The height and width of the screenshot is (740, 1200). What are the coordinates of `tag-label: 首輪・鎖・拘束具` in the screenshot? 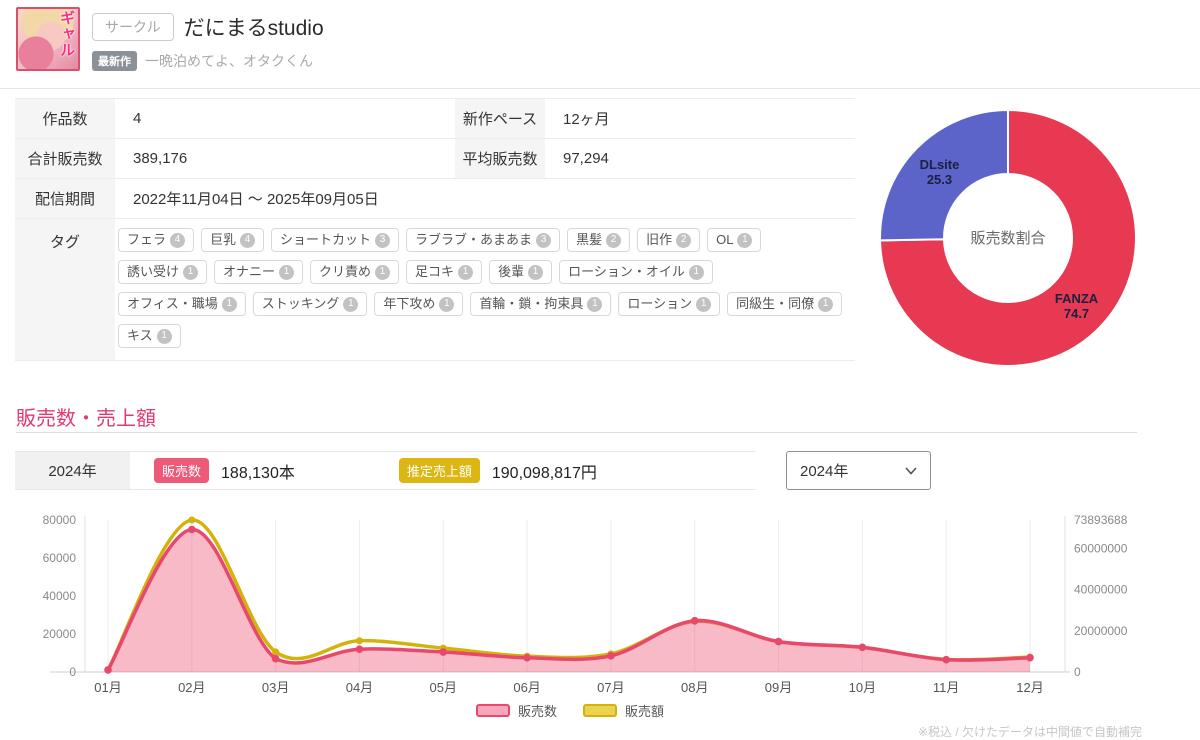 It's located at (531, 303).